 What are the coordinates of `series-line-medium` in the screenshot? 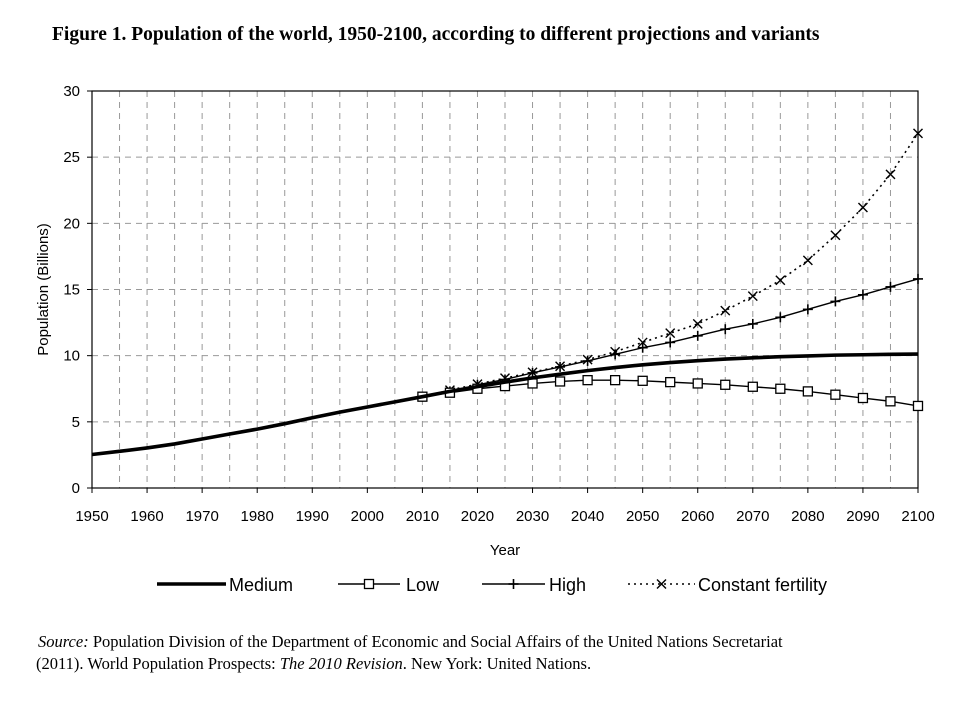 It's located at (505, 404).